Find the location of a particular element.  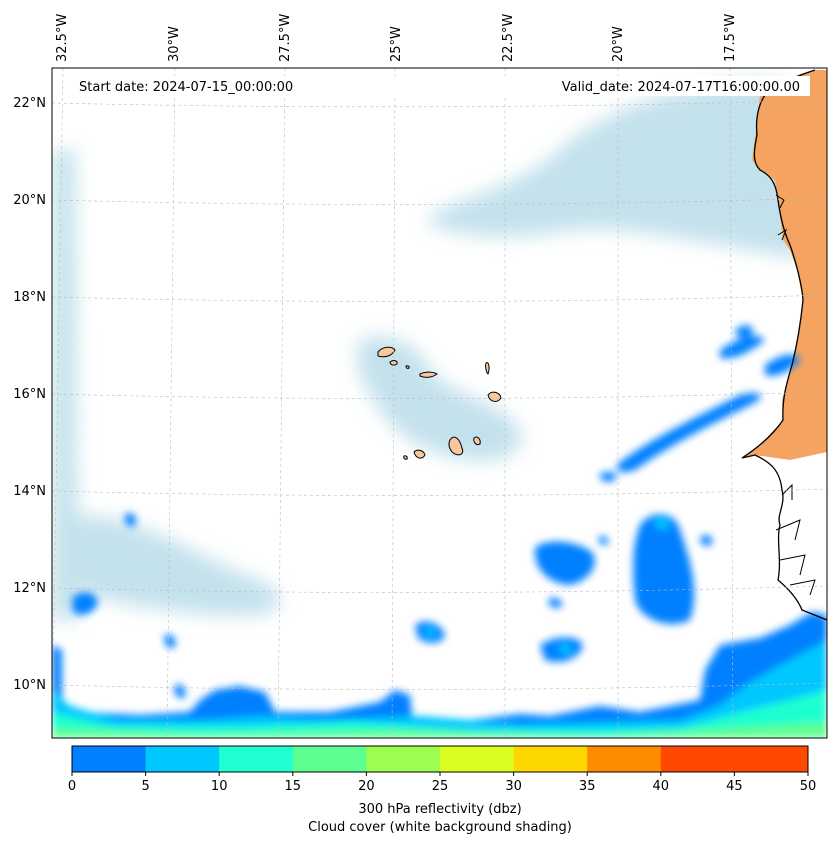

refl-cell-b is located at coordinates (664, 569).